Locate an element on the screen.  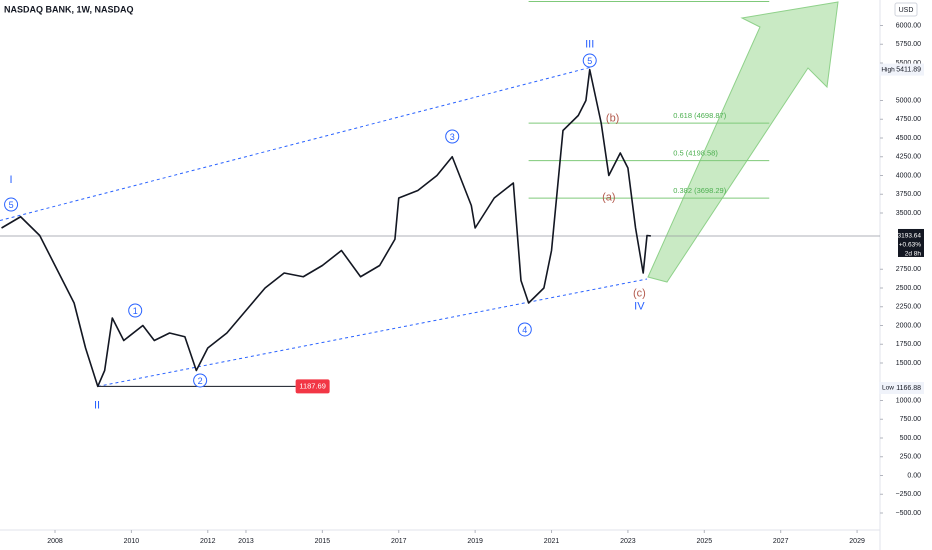
x-tick-label: 2017 is located at coordinates (399, 541).